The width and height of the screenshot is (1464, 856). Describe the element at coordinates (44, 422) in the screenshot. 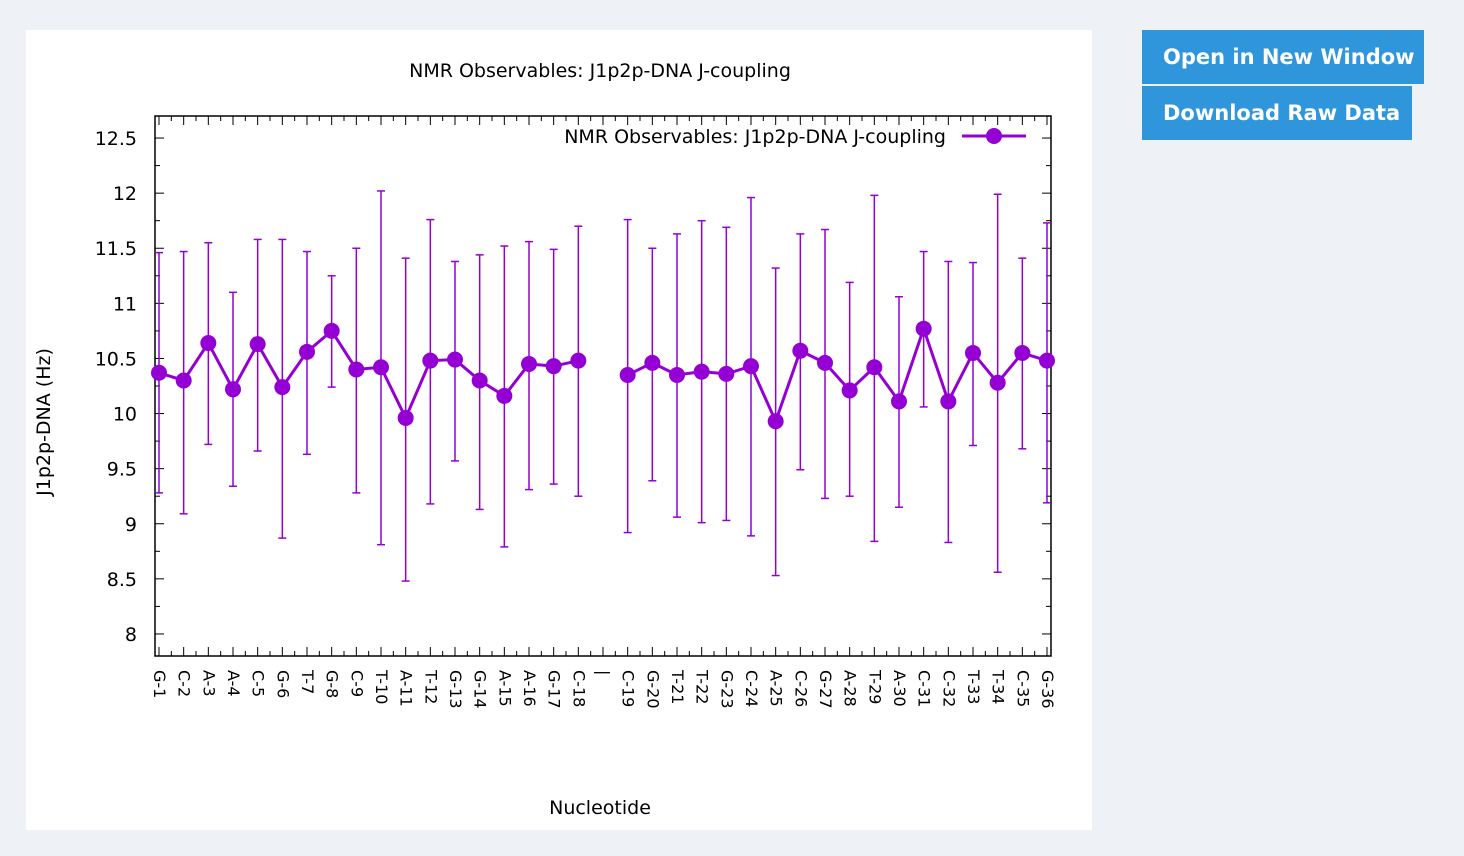

I see `y-axis-label: J1p2p-DNA (Hz)` at that location.